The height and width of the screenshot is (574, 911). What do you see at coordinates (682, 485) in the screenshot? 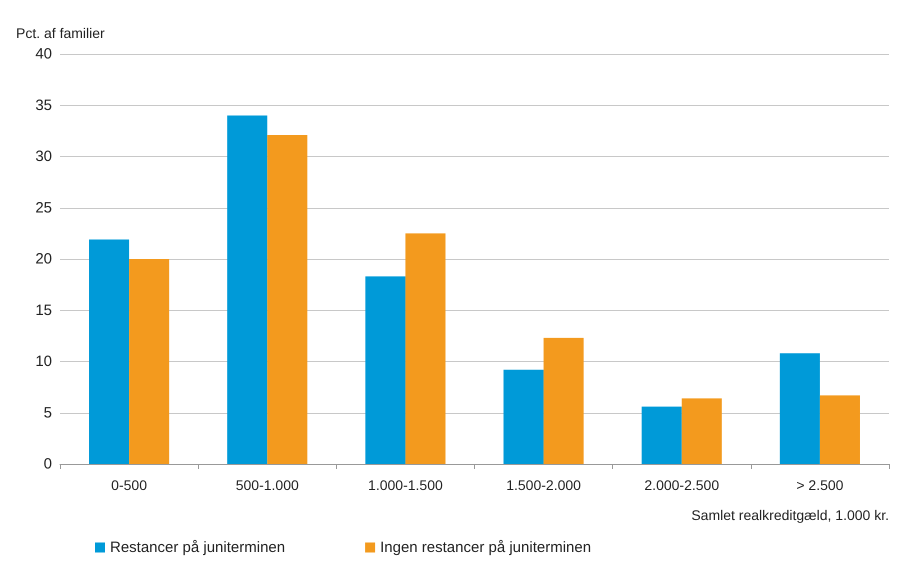
I see `x-tick-label: 2.000-2.500` at bounding box center [682, 485].